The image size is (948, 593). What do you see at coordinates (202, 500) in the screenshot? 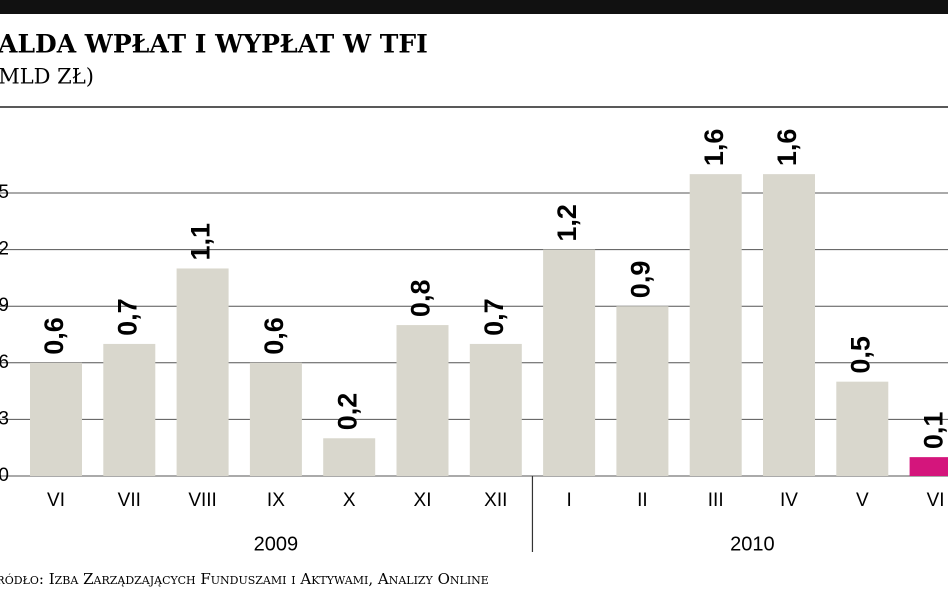
I see `x-tick-label: VIII` at bounding box center [202, 500].